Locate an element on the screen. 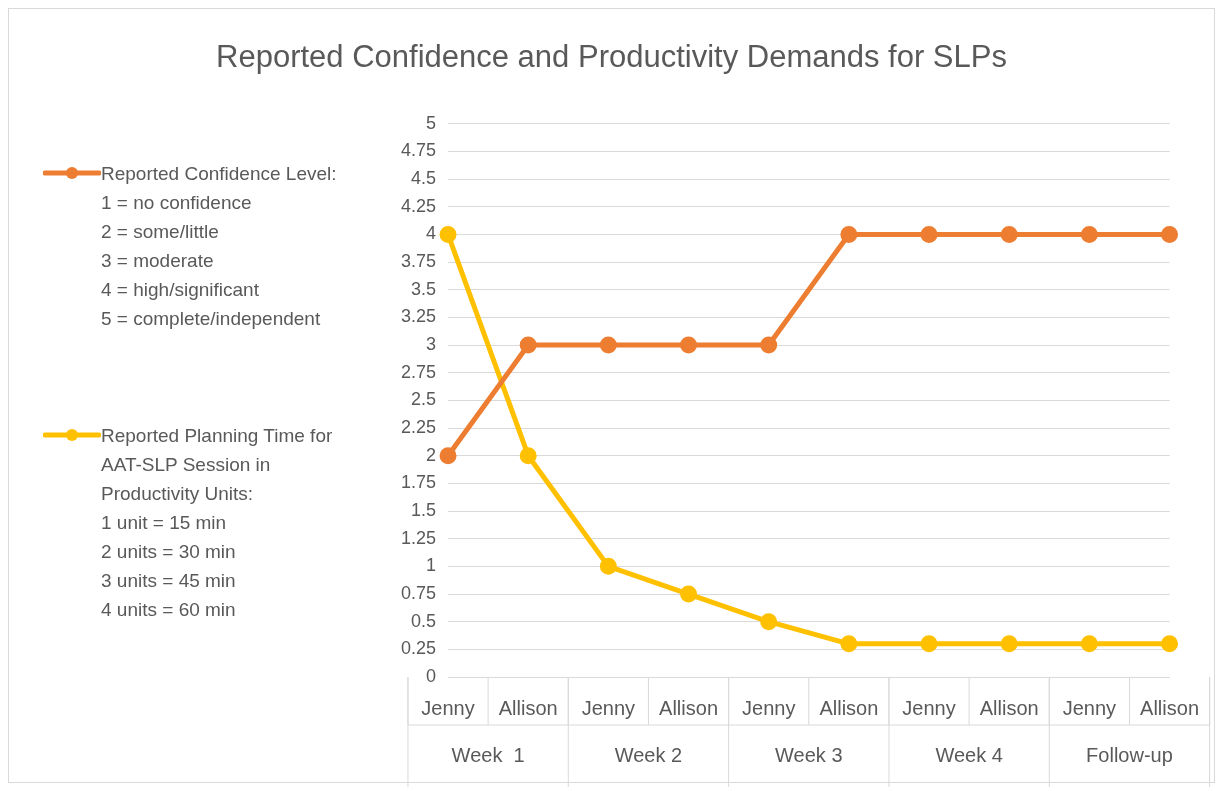  legend-label: Reported Planning Time for AAT-SLP Session in Productivity Units: 1 unit = 15 min 2 units = 30 min 3 units = 45 min 4 units = 60 min is located at coordinates (217, 523).